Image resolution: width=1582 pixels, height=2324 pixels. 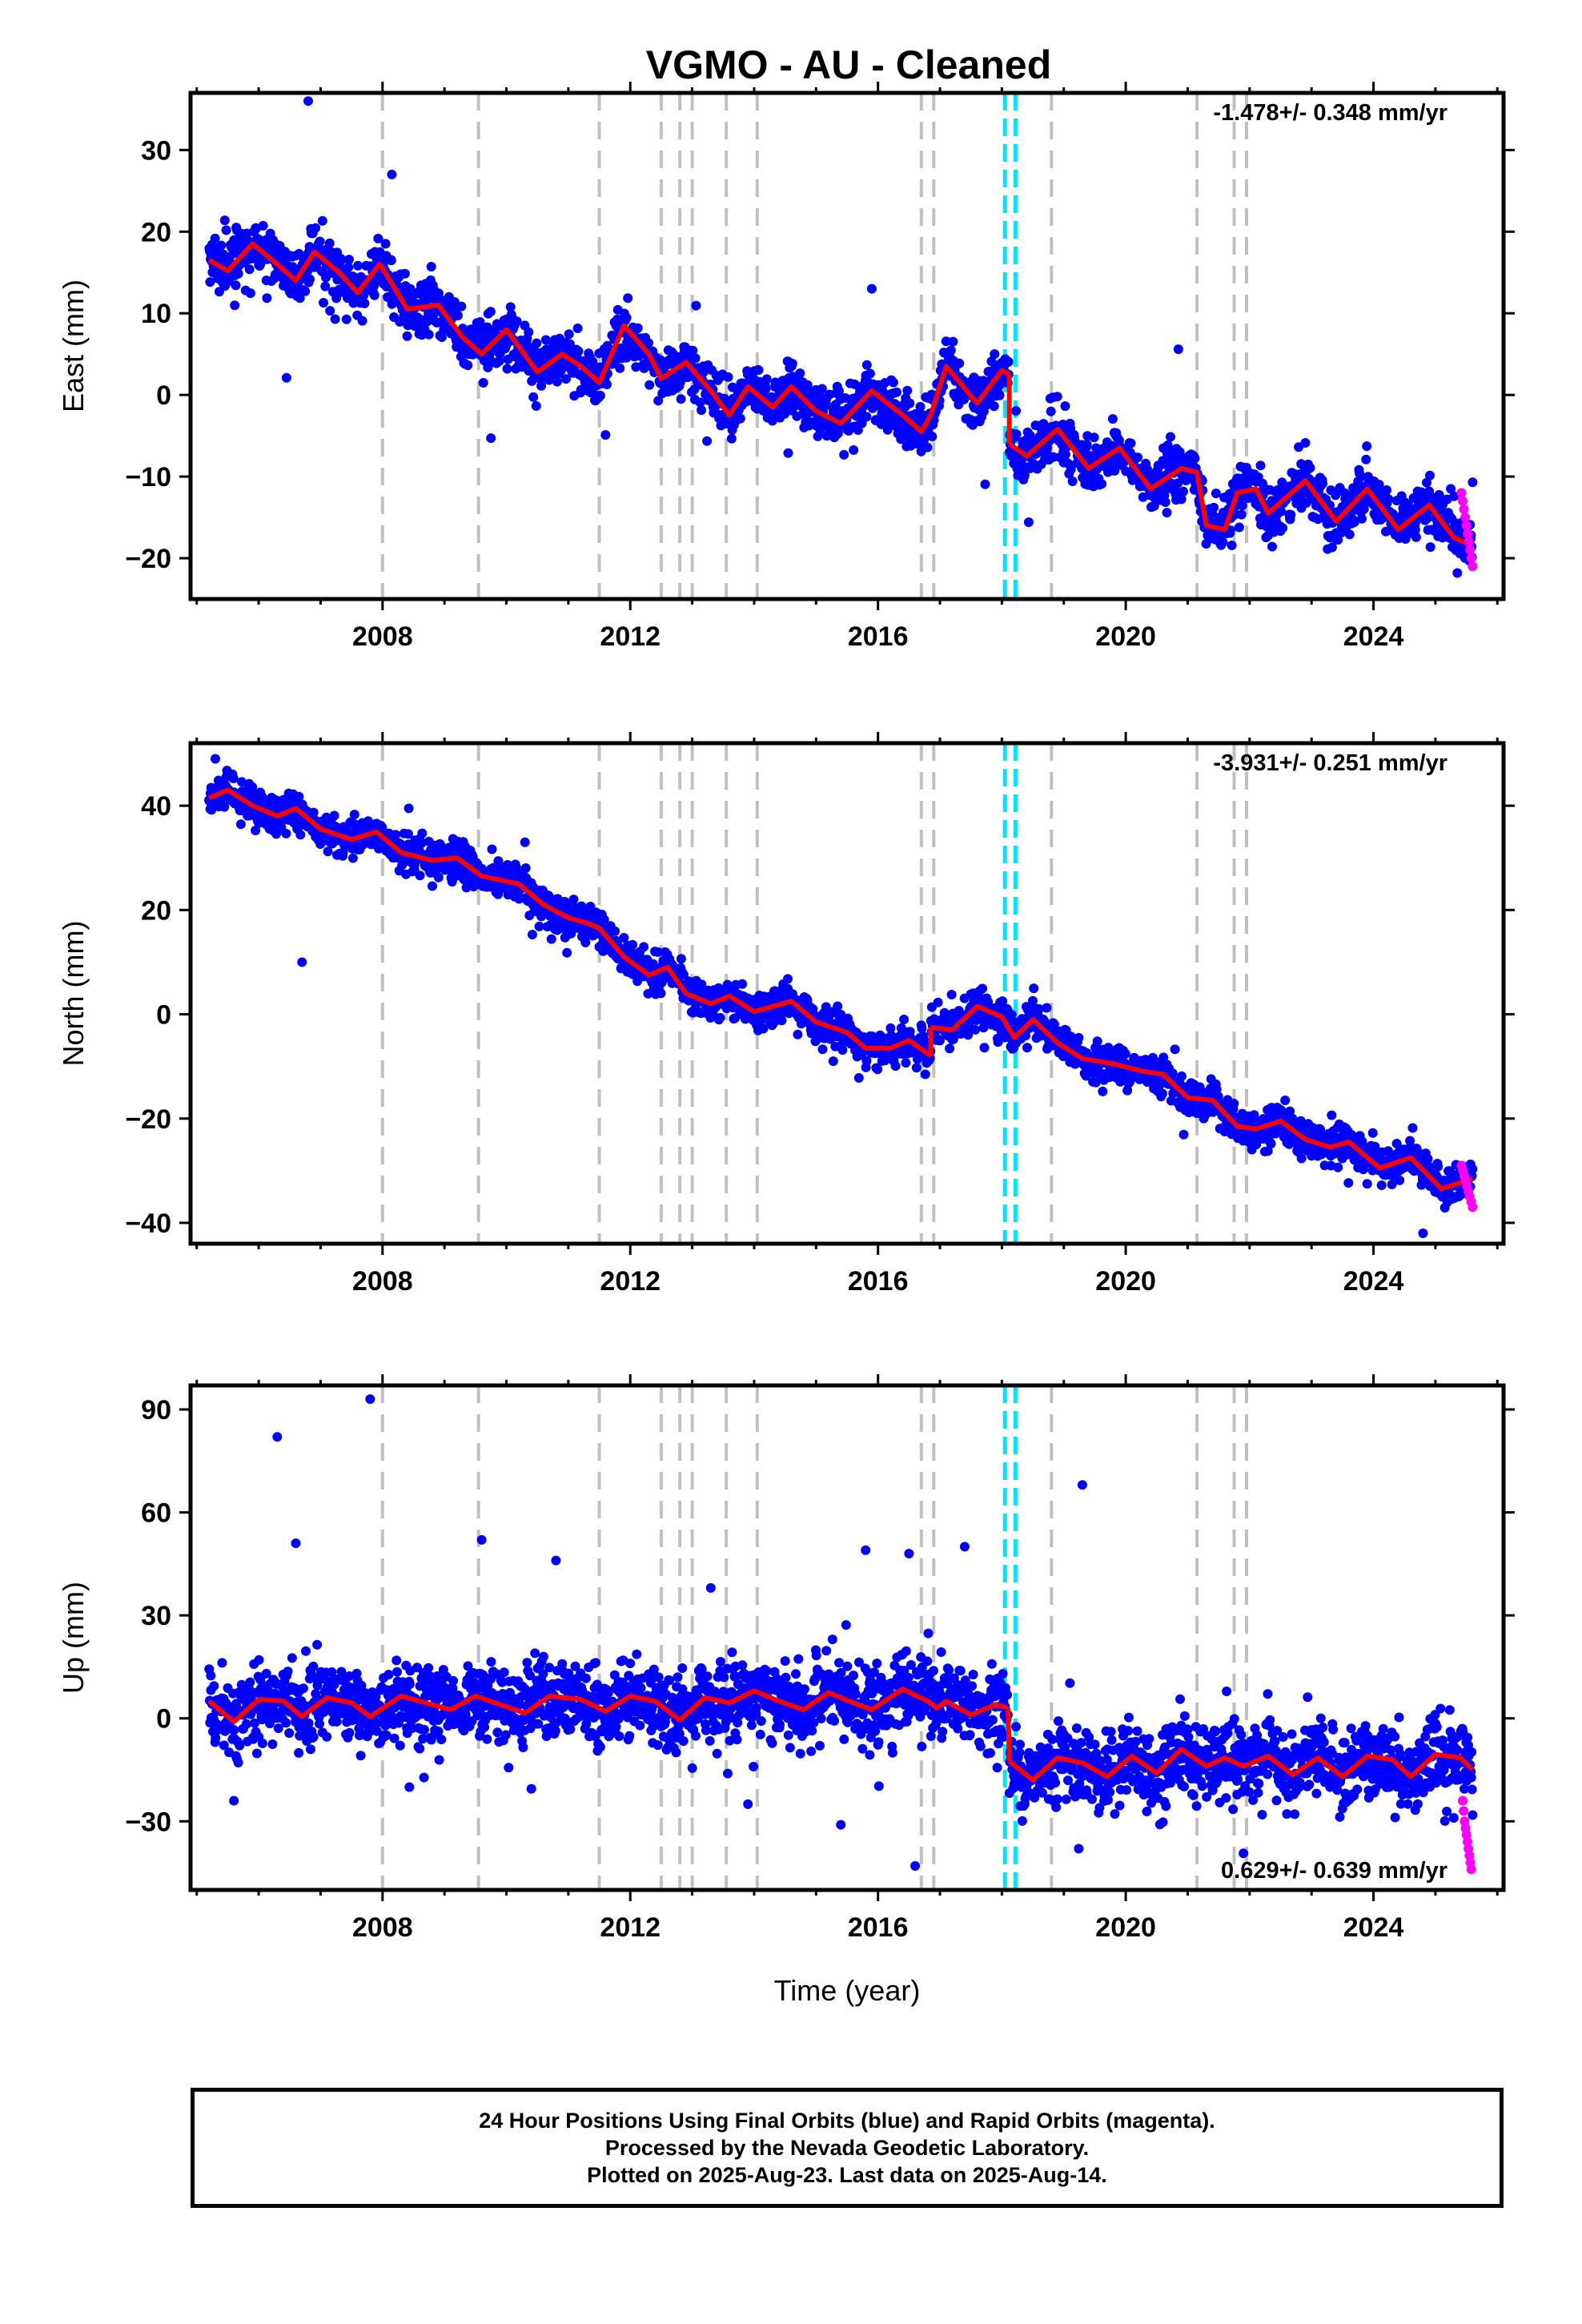 I want to click on y-tick-label: 30, so click(x=156, y=150).